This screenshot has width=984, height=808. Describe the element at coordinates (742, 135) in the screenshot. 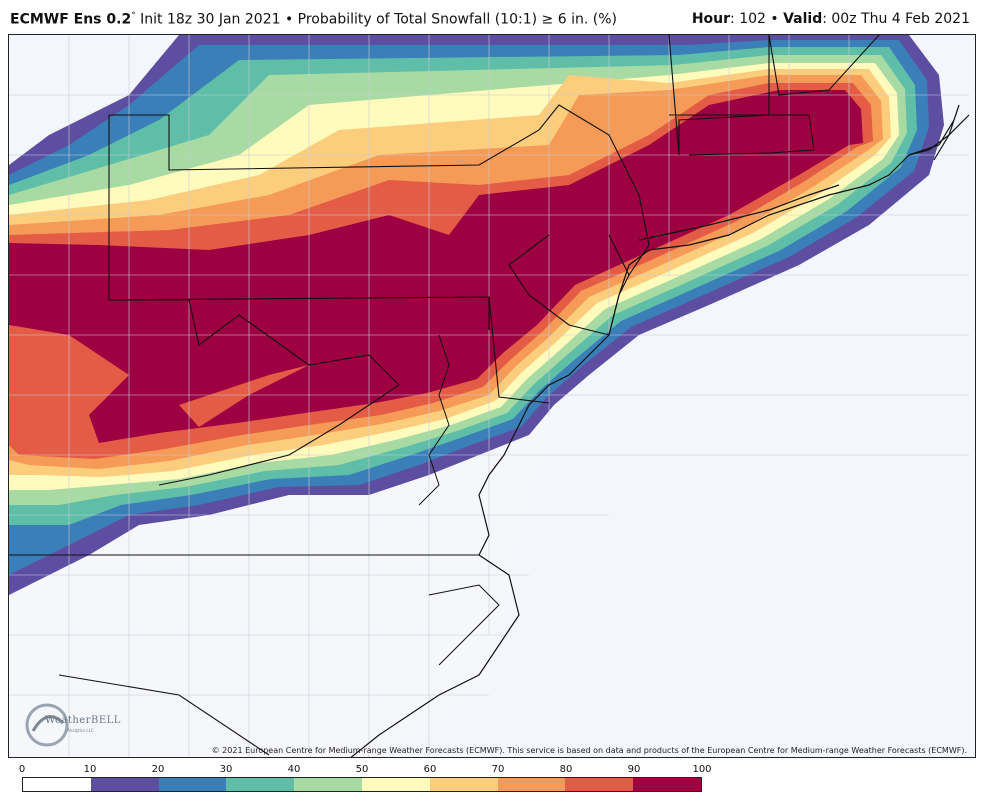

I see `ma-ct-border` at that location.